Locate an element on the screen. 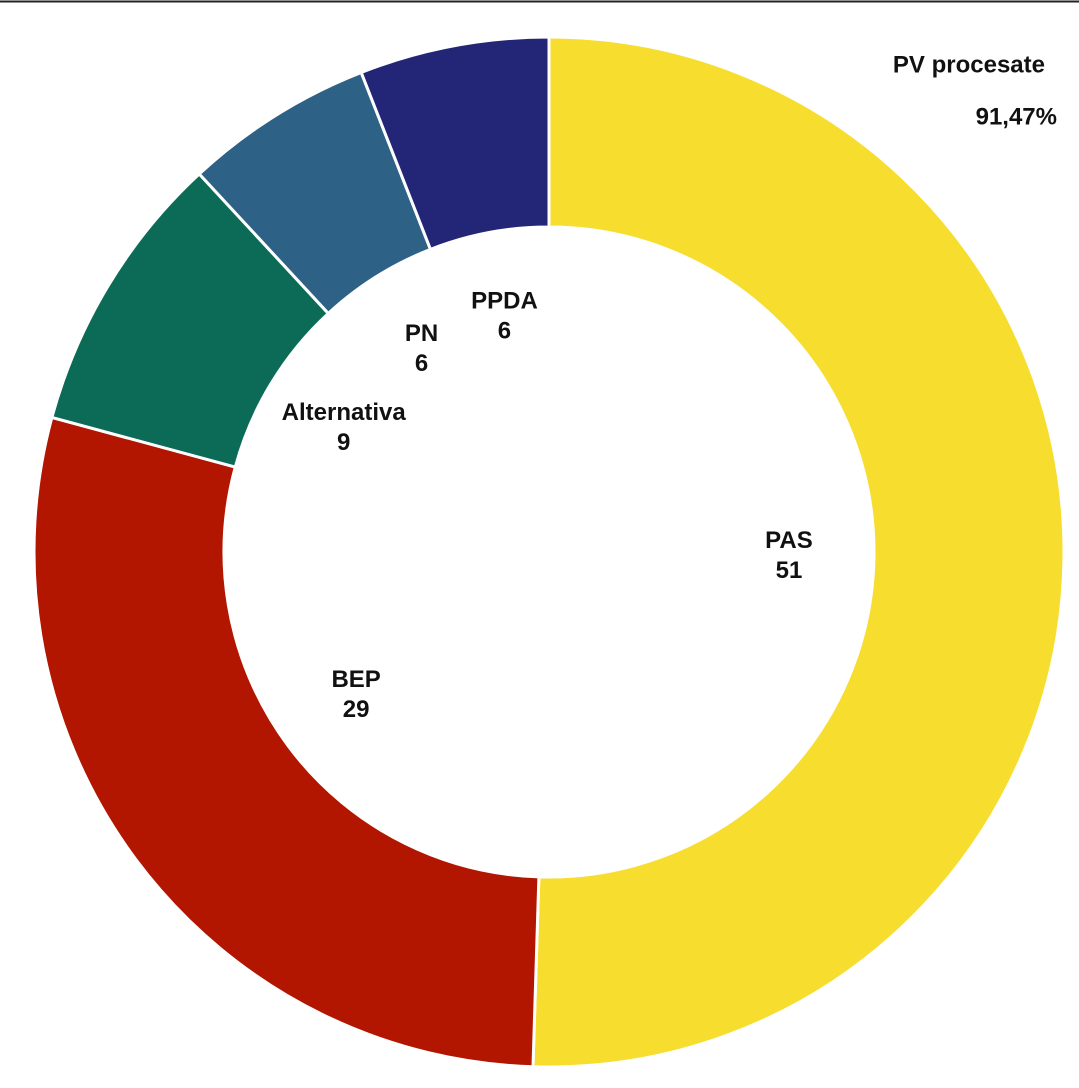 The width and height of the screenshot is (1079, 1088). segment-label: PAS is located at coordinates (789, 540).